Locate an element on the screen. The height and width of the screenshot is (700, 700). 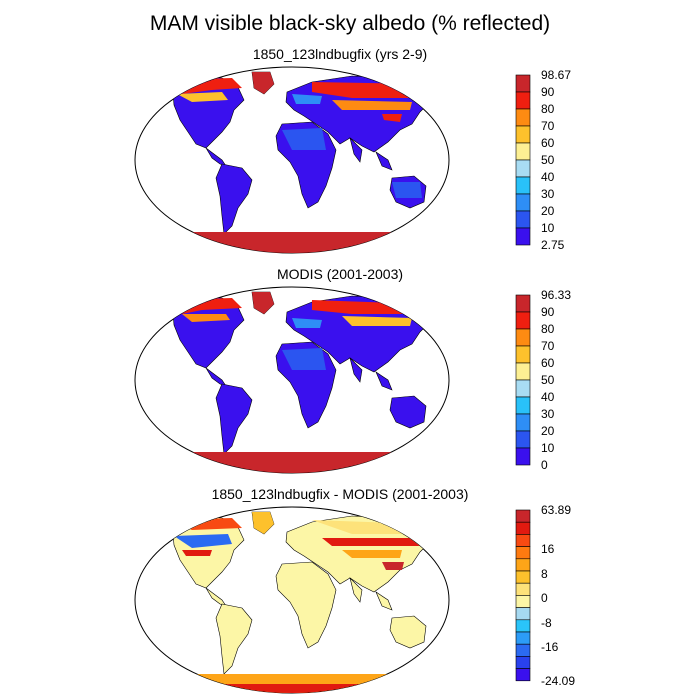
cb1-label: 20 is located at coordinates (548, 211).